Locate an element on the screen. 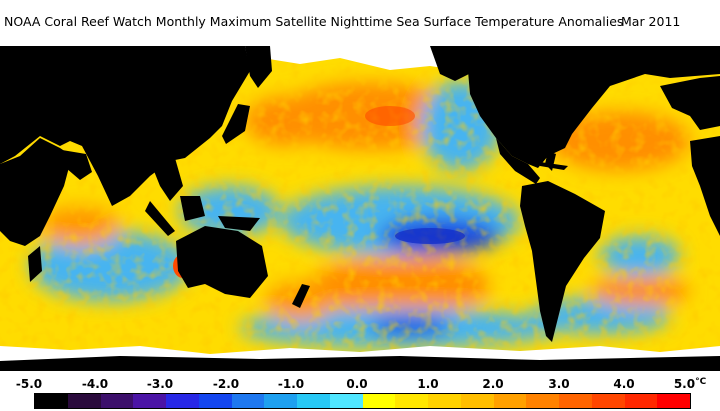 This screenshot has height=411, width=720. land-alaska is located at coordinates (455, 63).